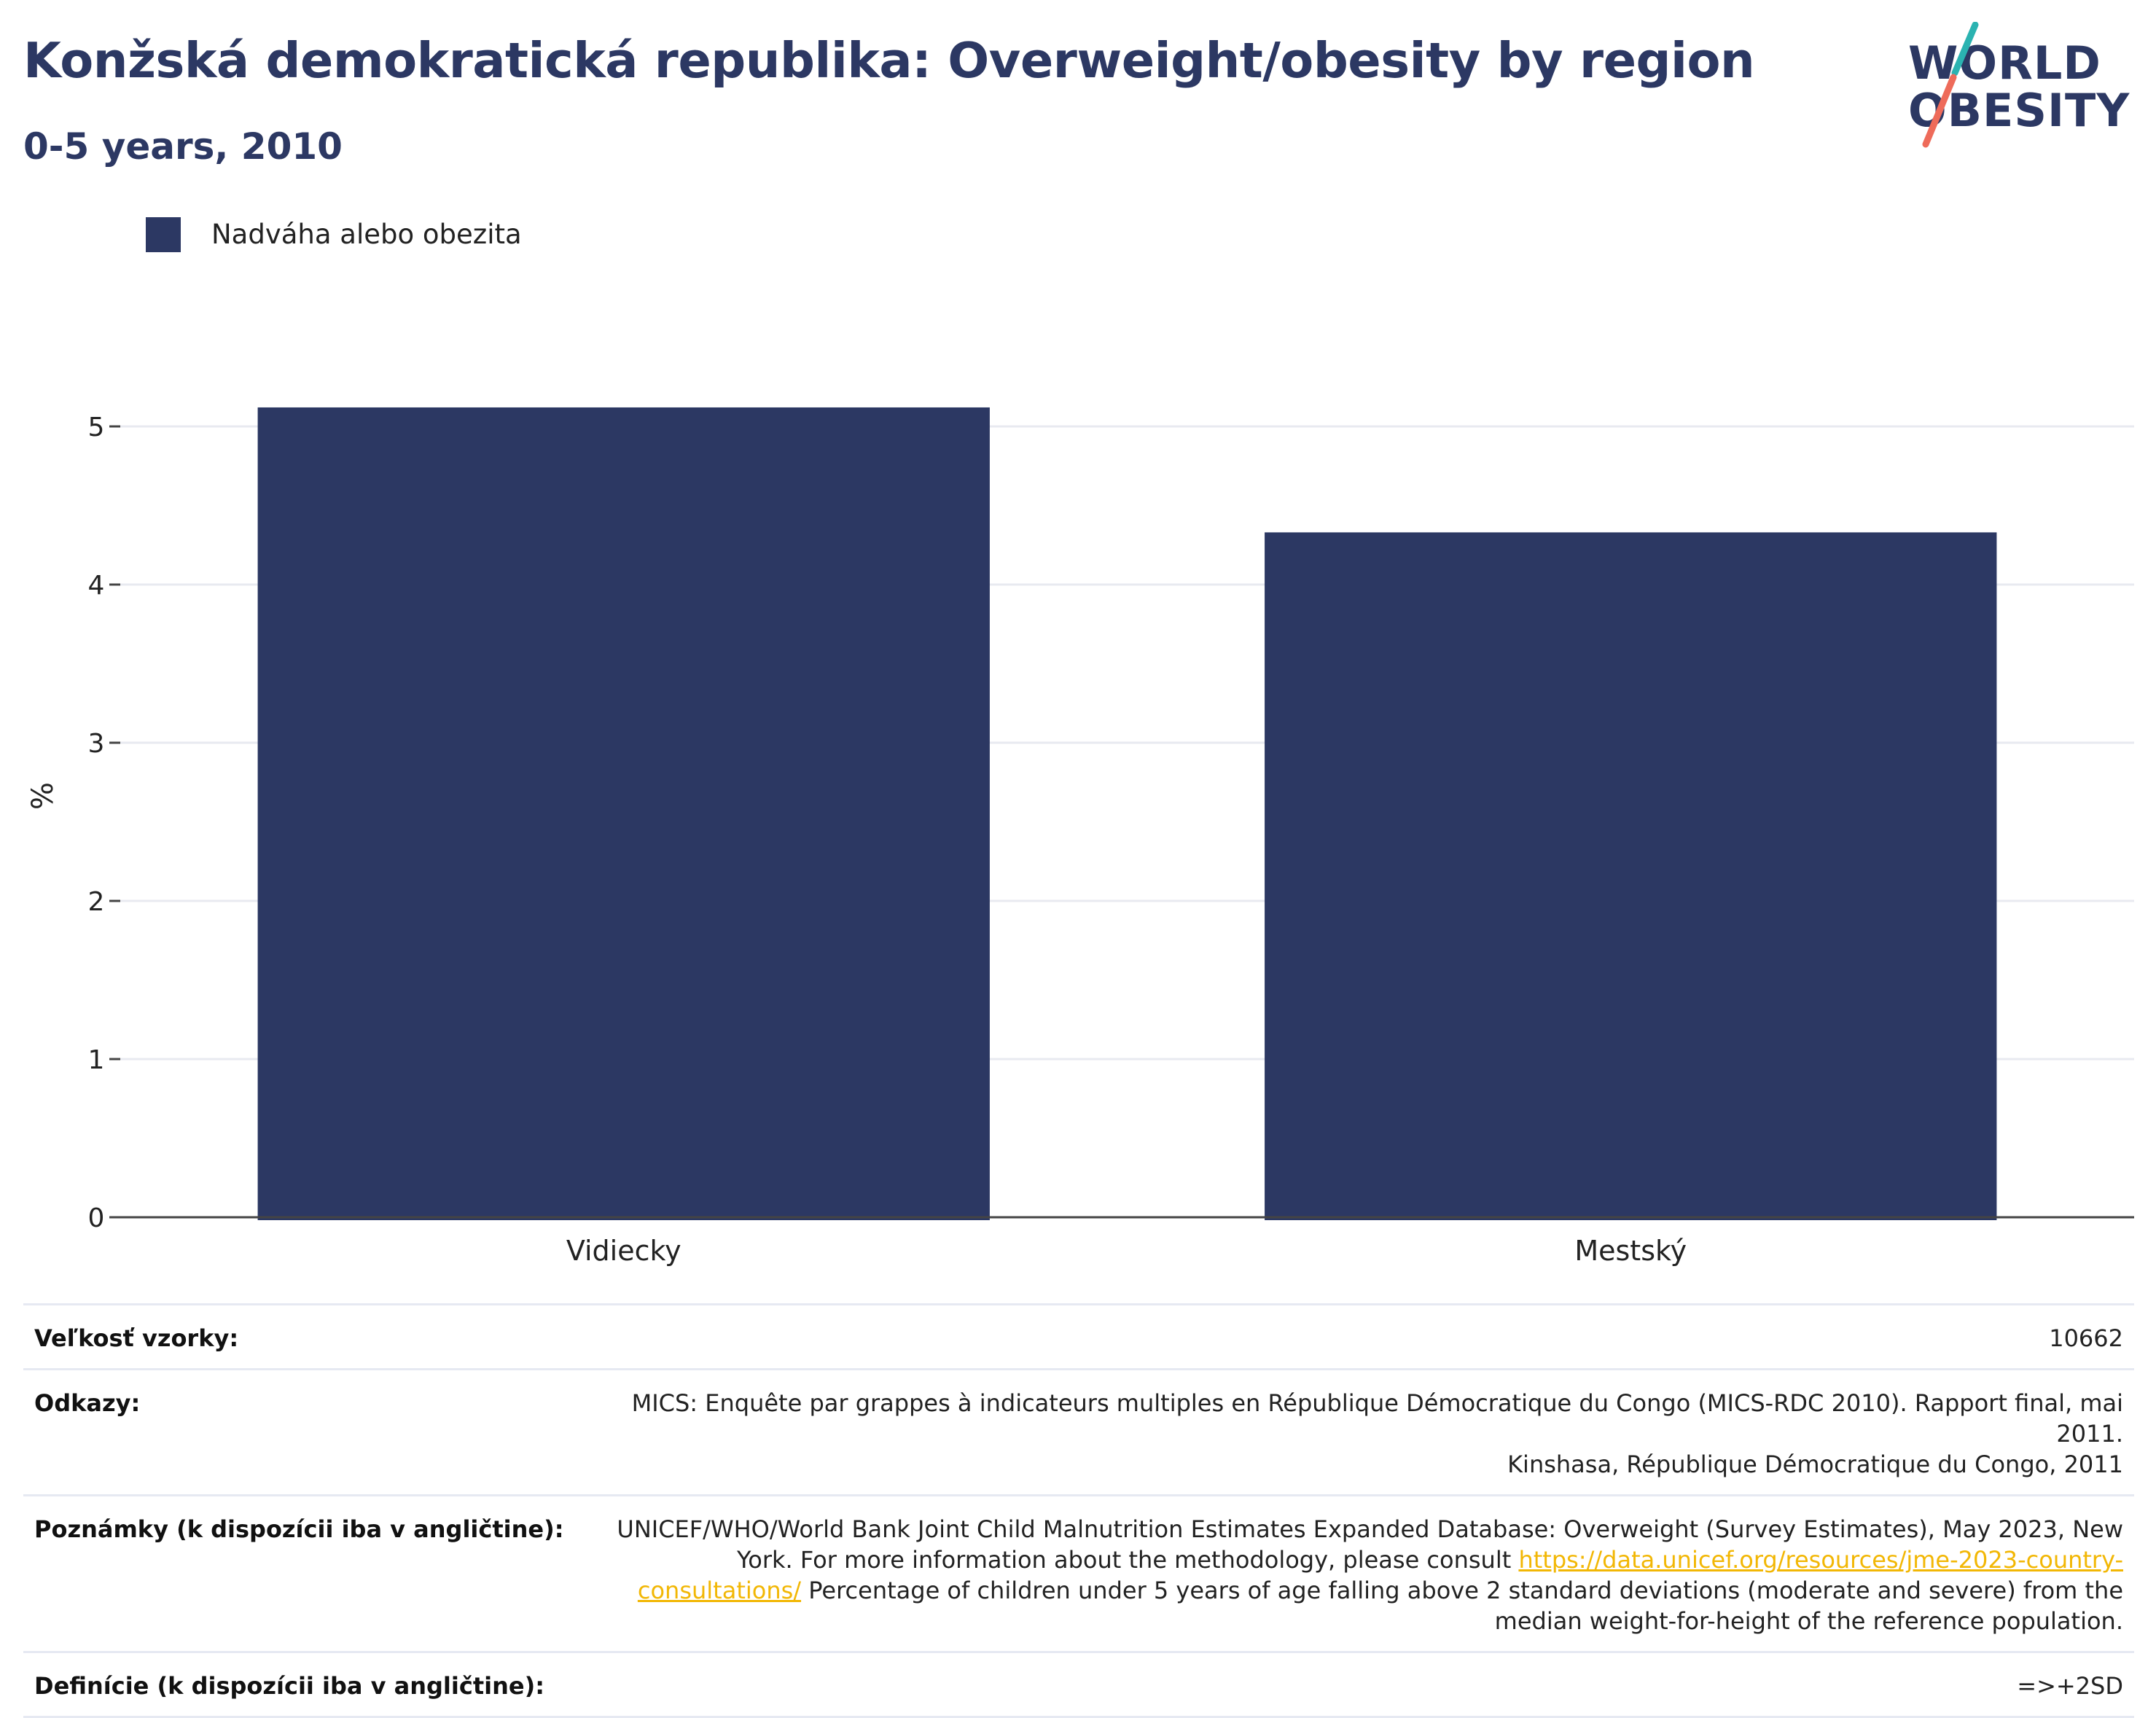 The height and width of the screenshot is (1718, 2156). I want to click on y-tick-label: 1, so click(97, 1060).